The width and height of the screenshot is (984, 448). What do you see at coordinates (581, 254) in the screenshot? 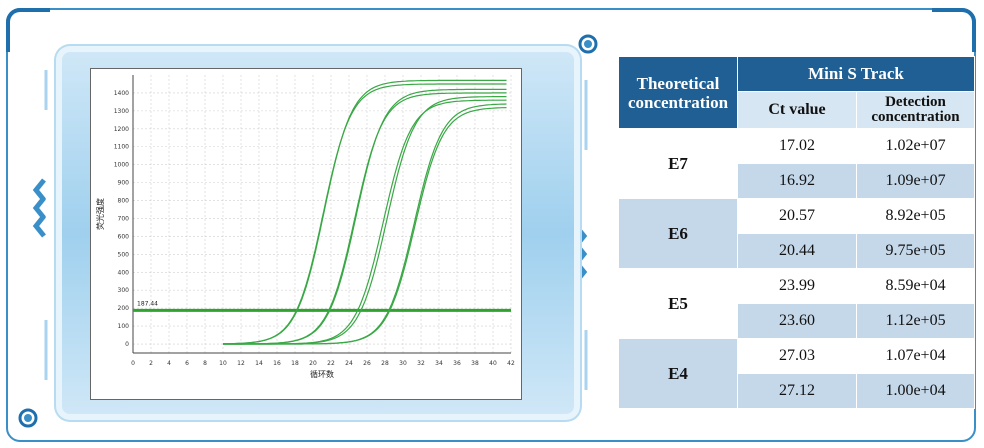
I see `deco-chevrons-right` at bounding box center [581, 254].